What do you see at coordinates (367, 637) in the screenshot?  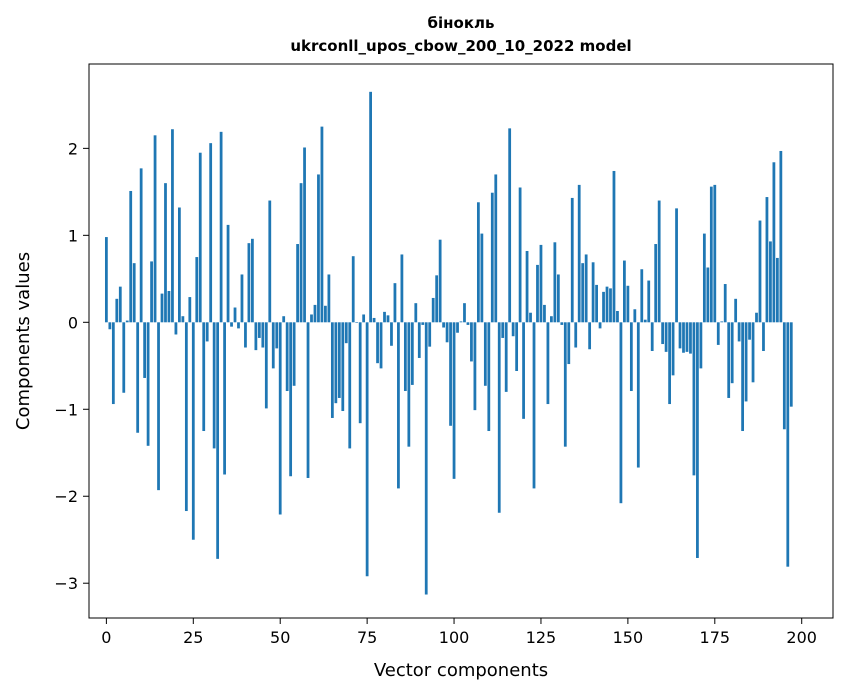 I see `x-tick-label: 75` at bounding box center [367, 637].